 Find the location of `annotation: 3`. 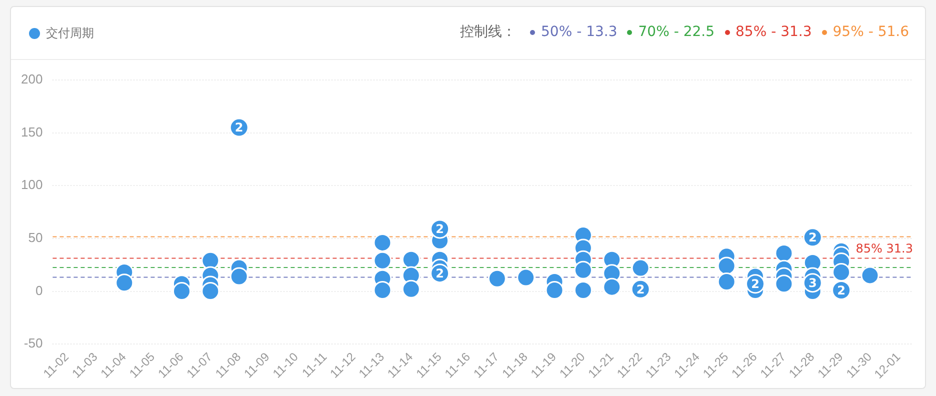

annotation: 3 is located at coordinates (812, 283).